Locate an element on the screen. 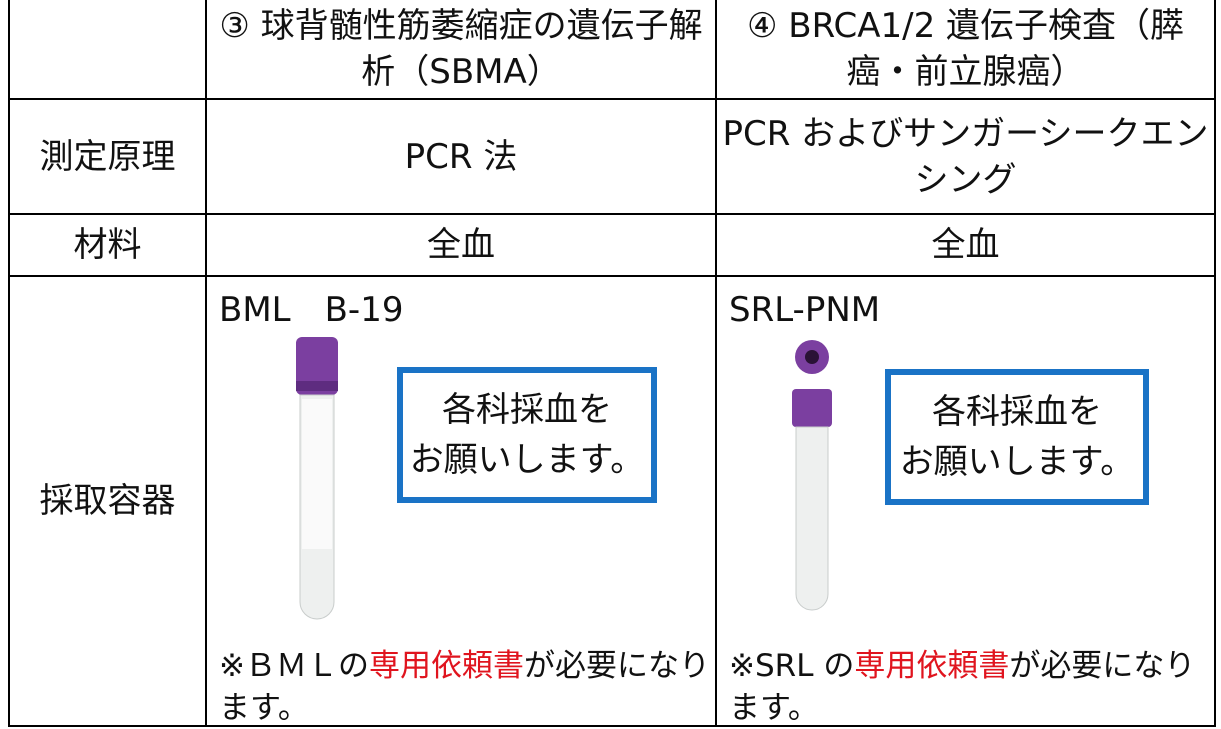 The height and width of the screenshot is (729, 1221). row-label: 測定原理 is located at coordinates (107, 156).